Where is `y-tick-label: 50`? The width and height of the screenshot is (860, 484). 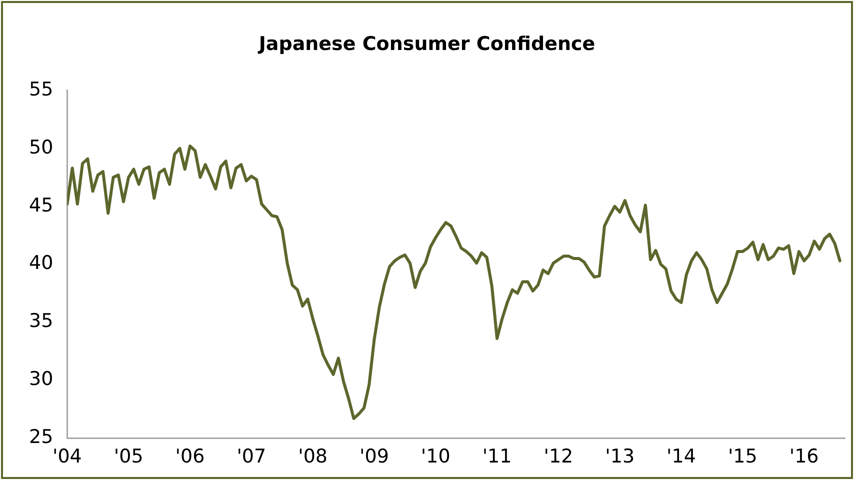
y-tick-label: 50 is located at coordinates (41, 147).